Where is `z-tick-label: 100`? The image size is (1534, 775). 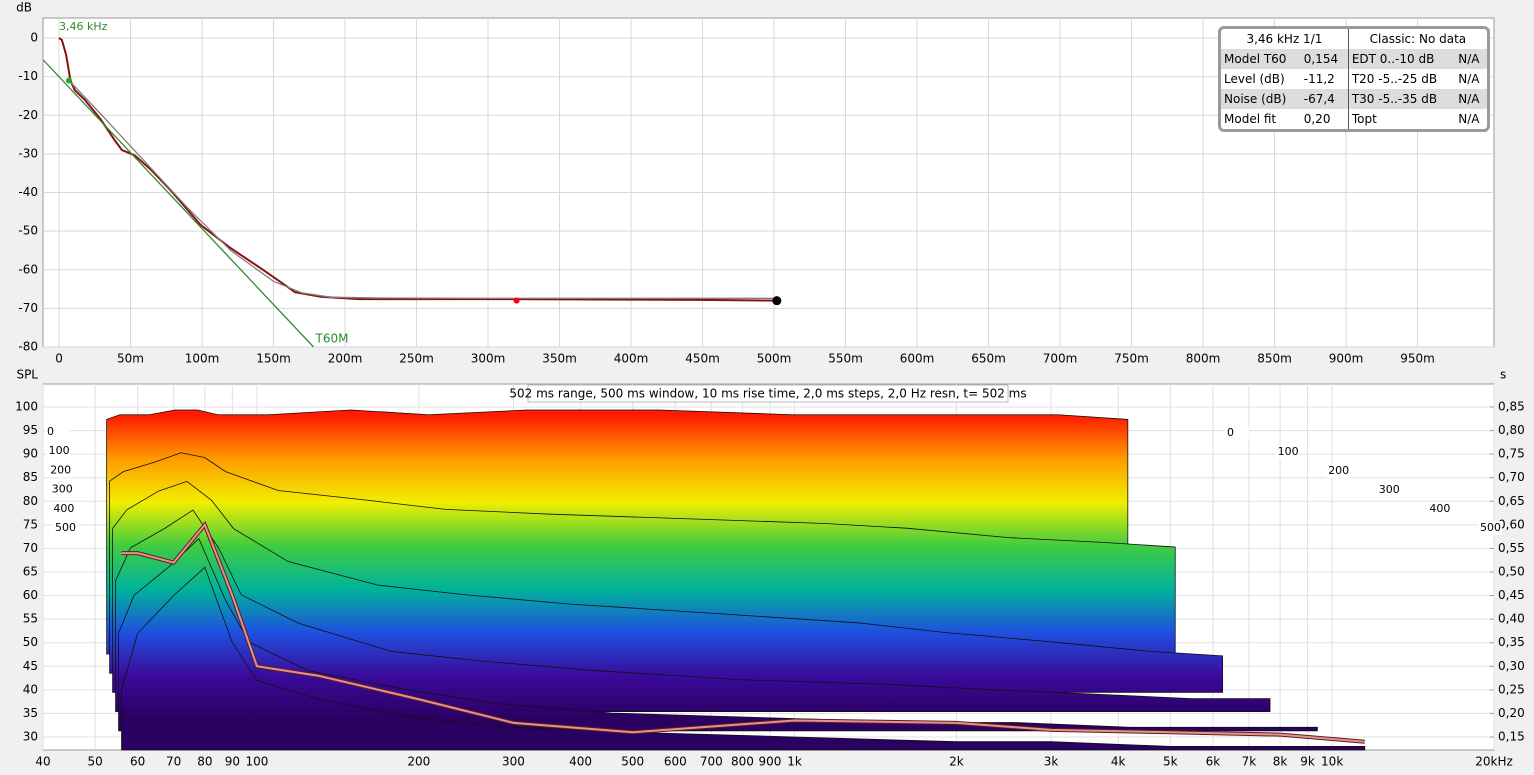
z-tick-label: 100 is located at coordinates (1288, 451).